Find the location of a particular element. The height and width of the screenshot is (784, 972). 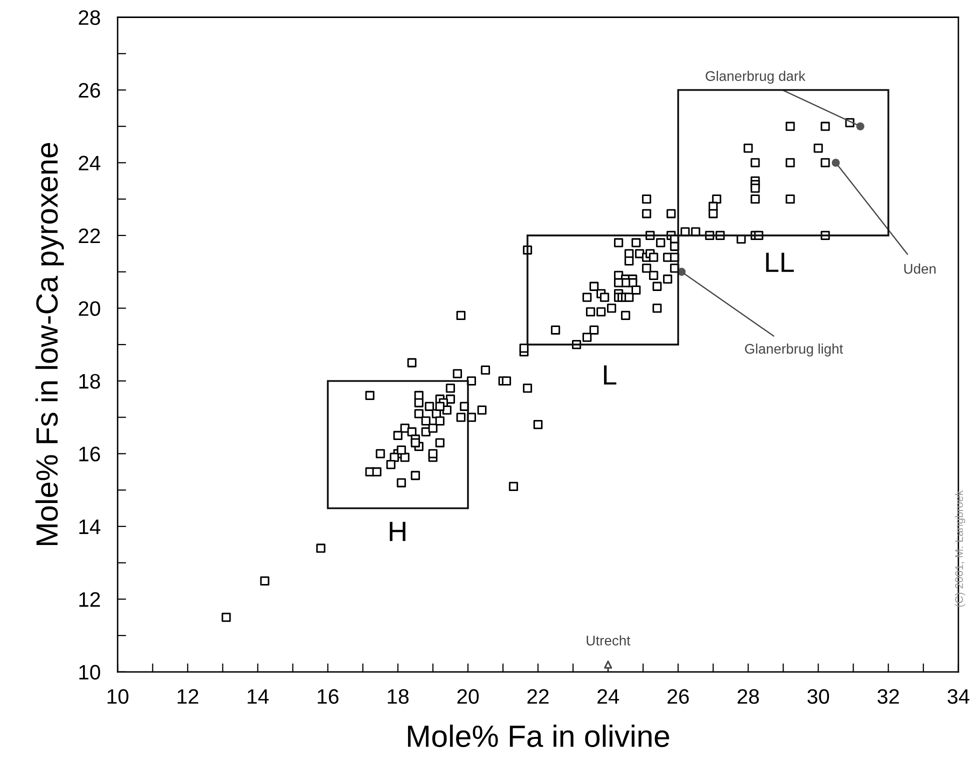

x-tick-label: 22 is located at coordinates (538, 696).